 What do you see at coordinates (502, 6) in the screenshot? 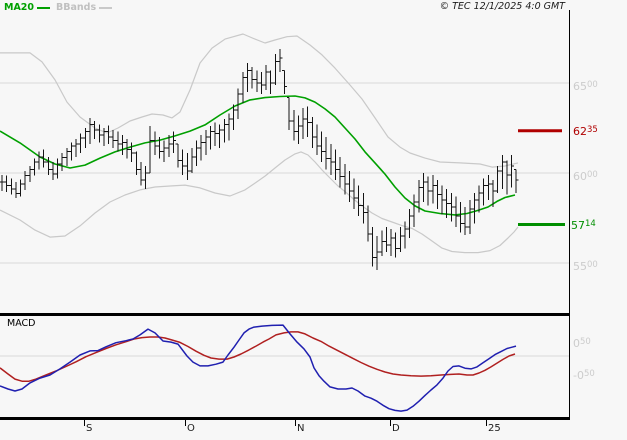
I see `copyright-text: © TEC 12/1/2025 4:0 GMT` at bounding box center [502, 6].